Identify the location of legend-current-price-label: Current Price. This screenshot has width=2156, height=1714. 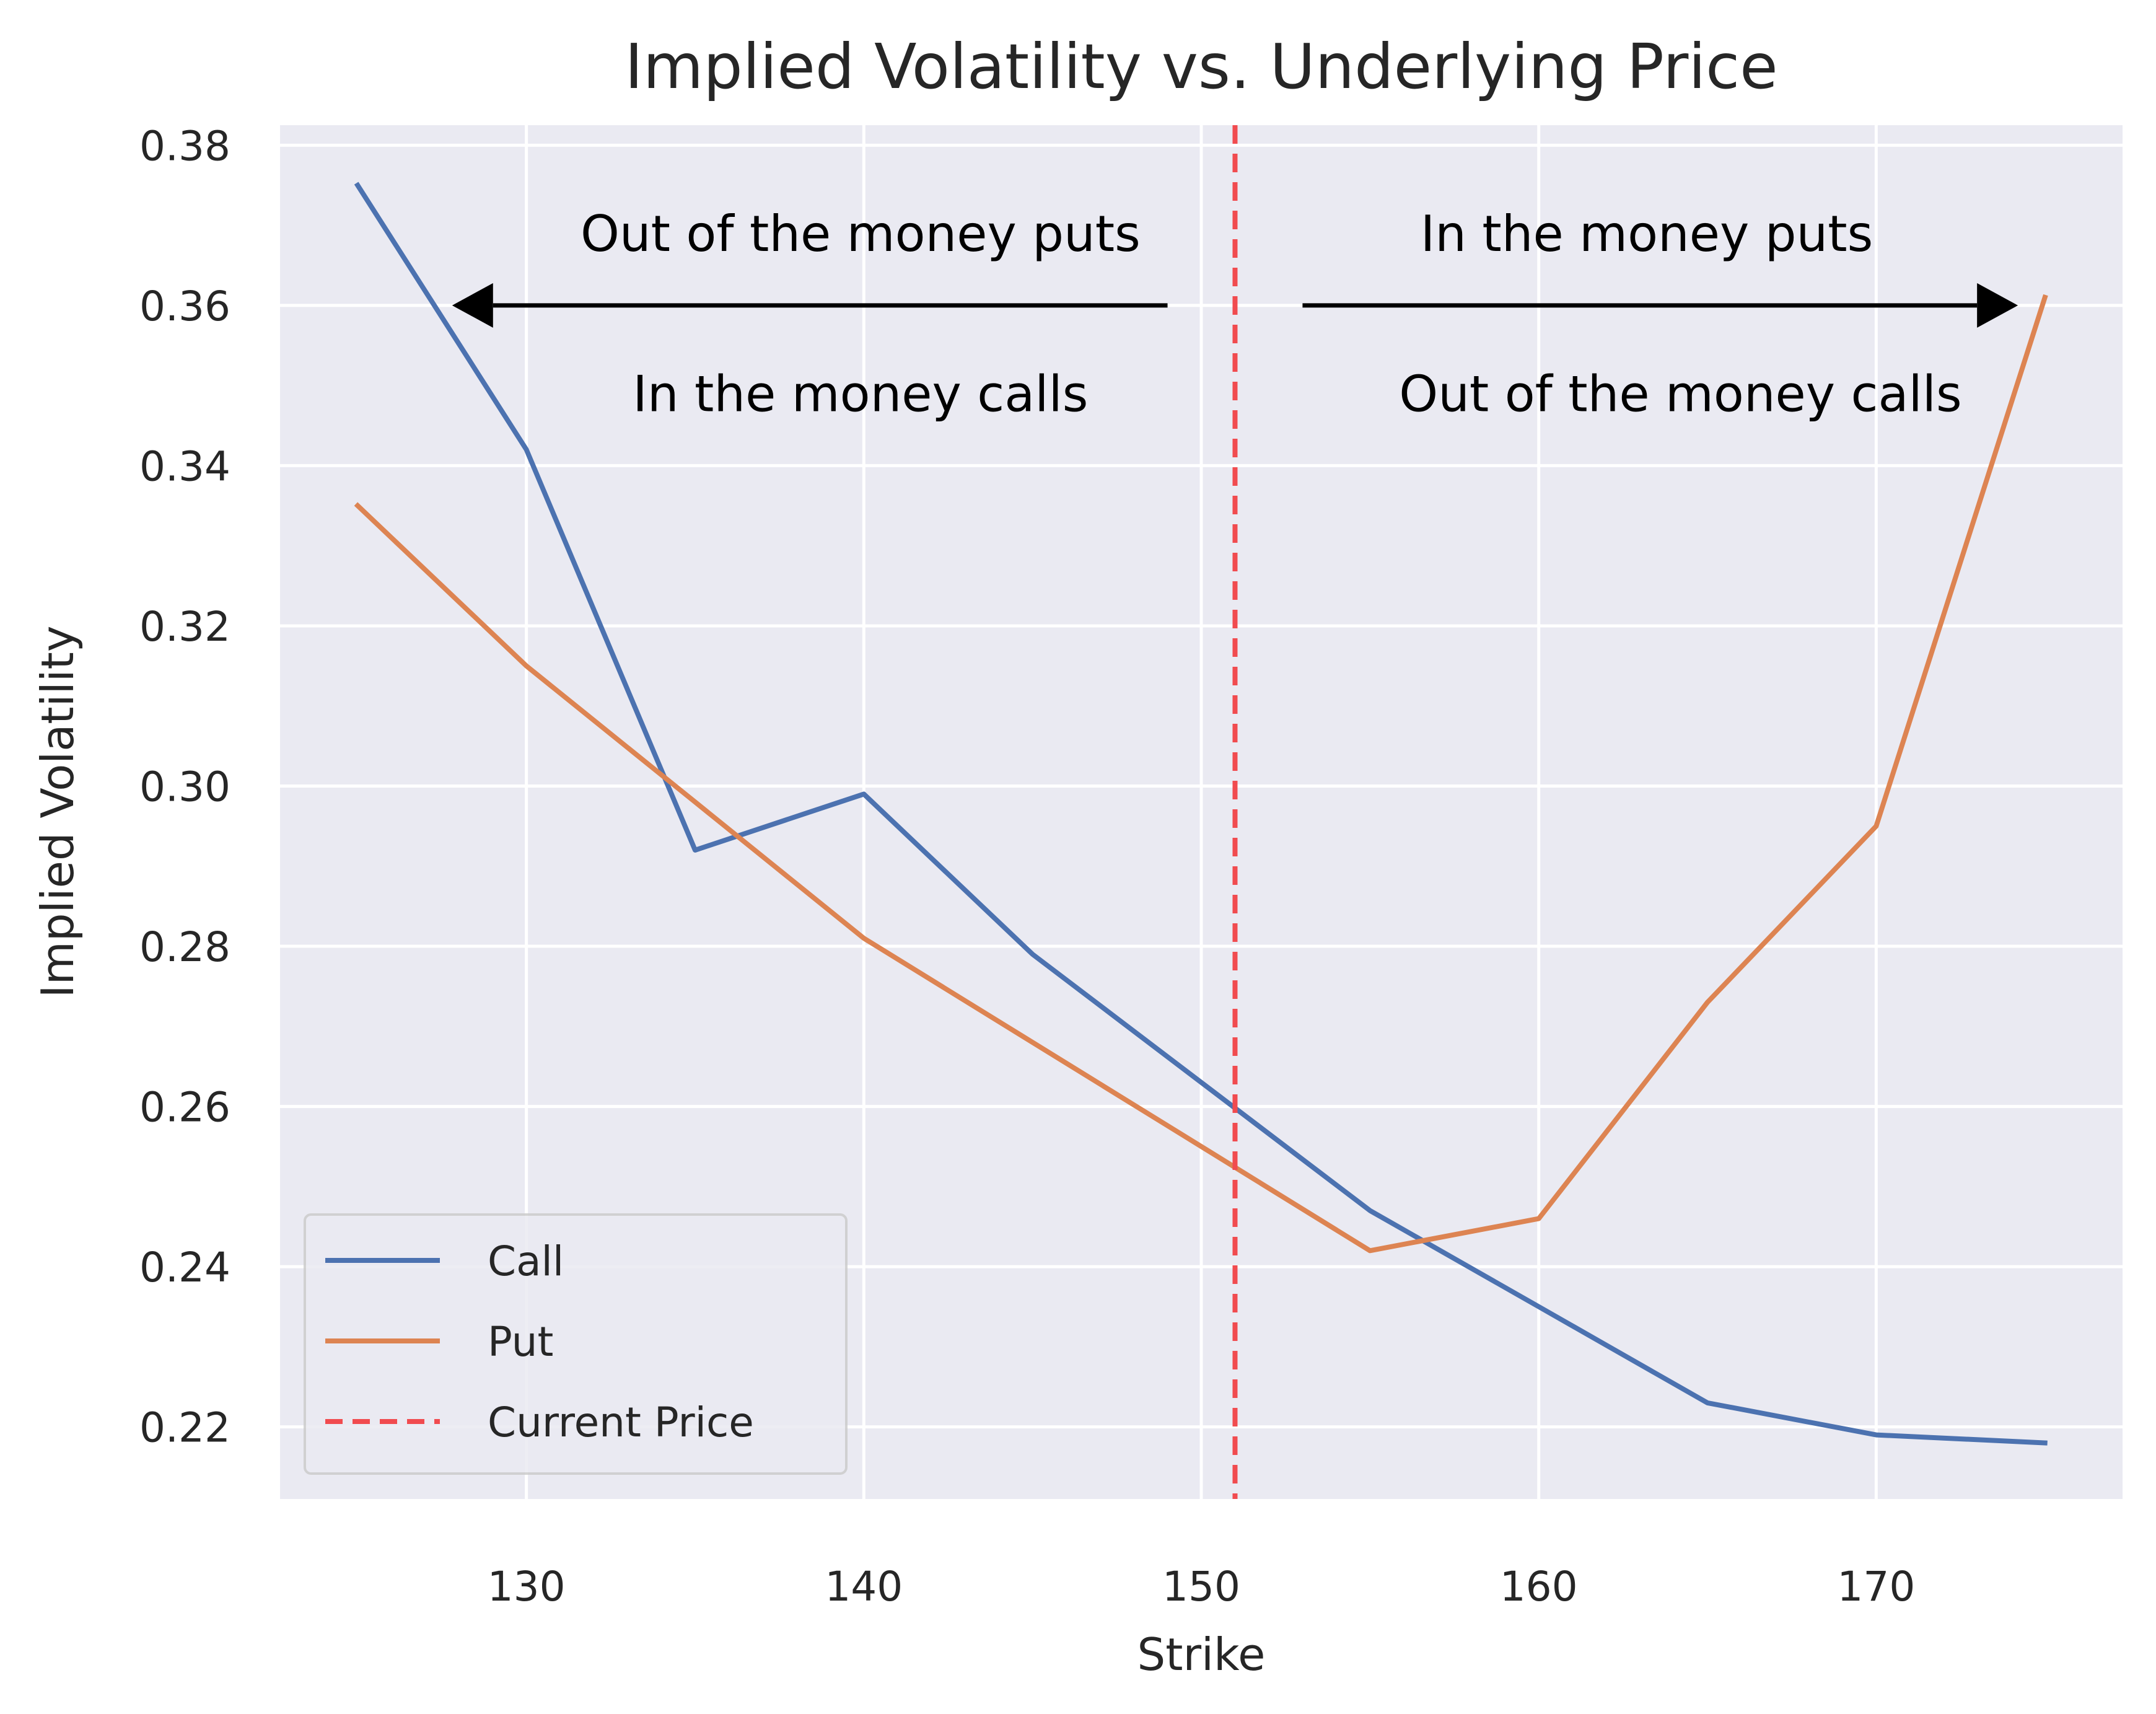
(621, 1422).